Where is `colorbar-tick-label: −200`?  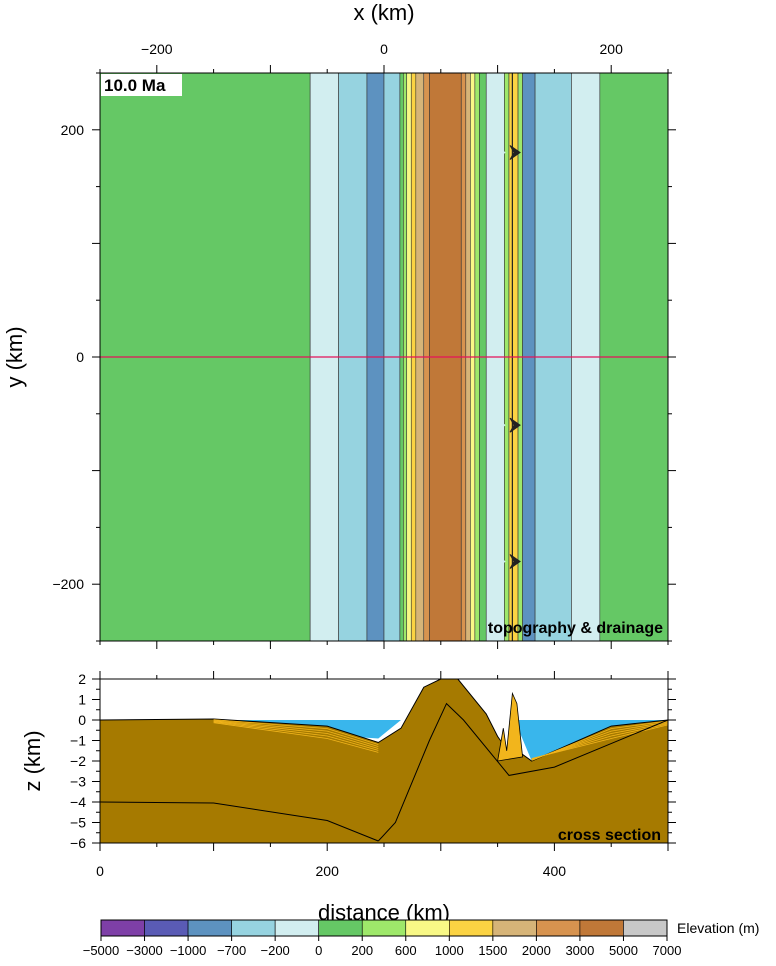
colorbar-tick-label: −200 is located at coordinates (275, 950).